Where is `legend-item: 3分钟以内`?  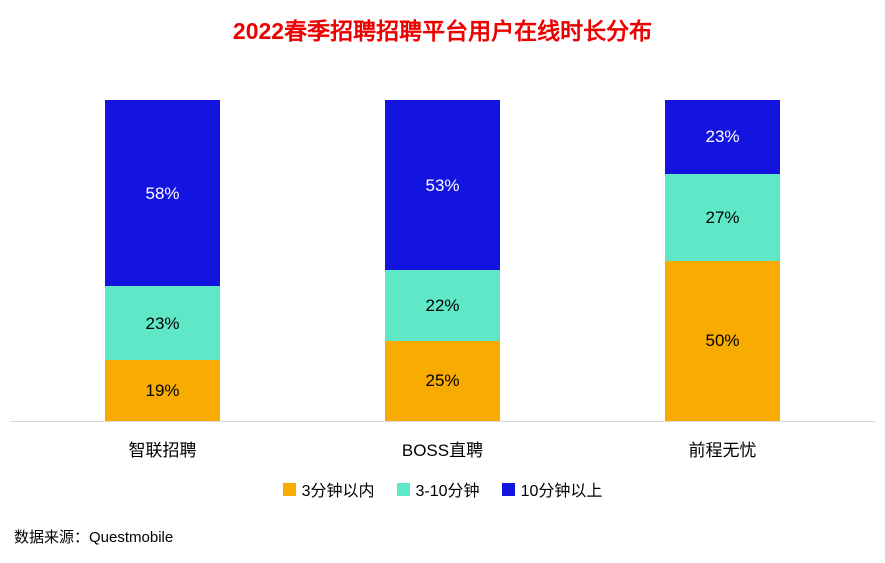 legend-item: 3分钟以内 is located at coordinates (328, 489).